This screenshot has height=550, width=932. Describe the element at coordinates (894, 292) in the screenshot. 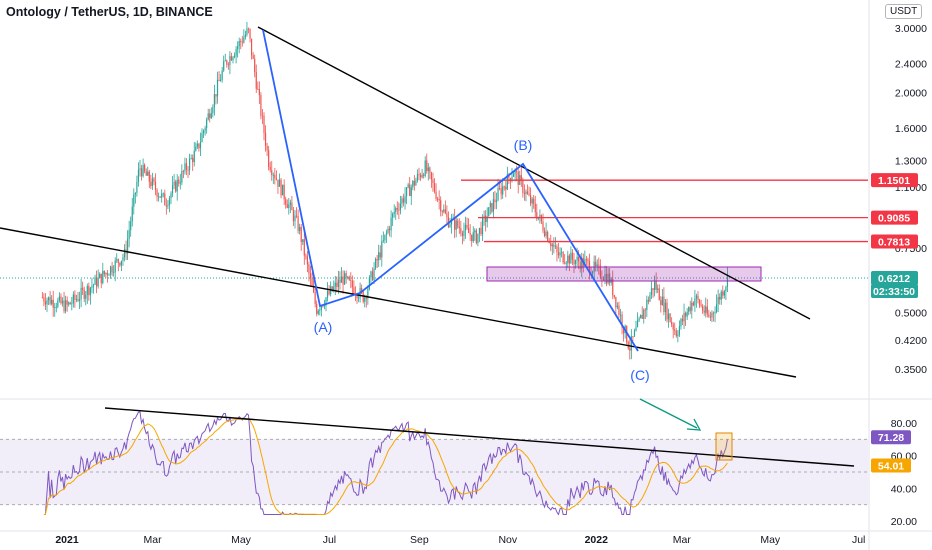

I see `price-tag-label: 02:33:50` at that location.